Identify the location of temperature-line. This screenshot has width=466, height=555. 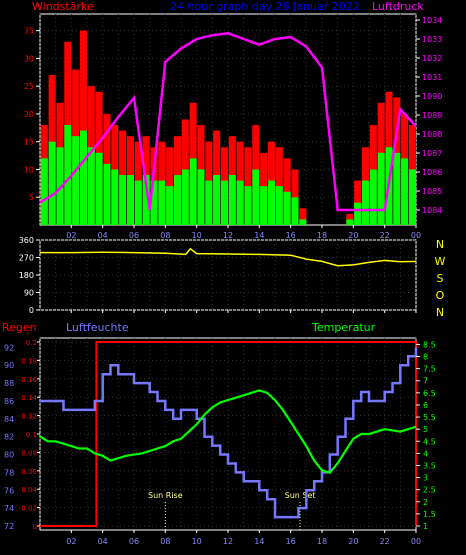
(228, 431).